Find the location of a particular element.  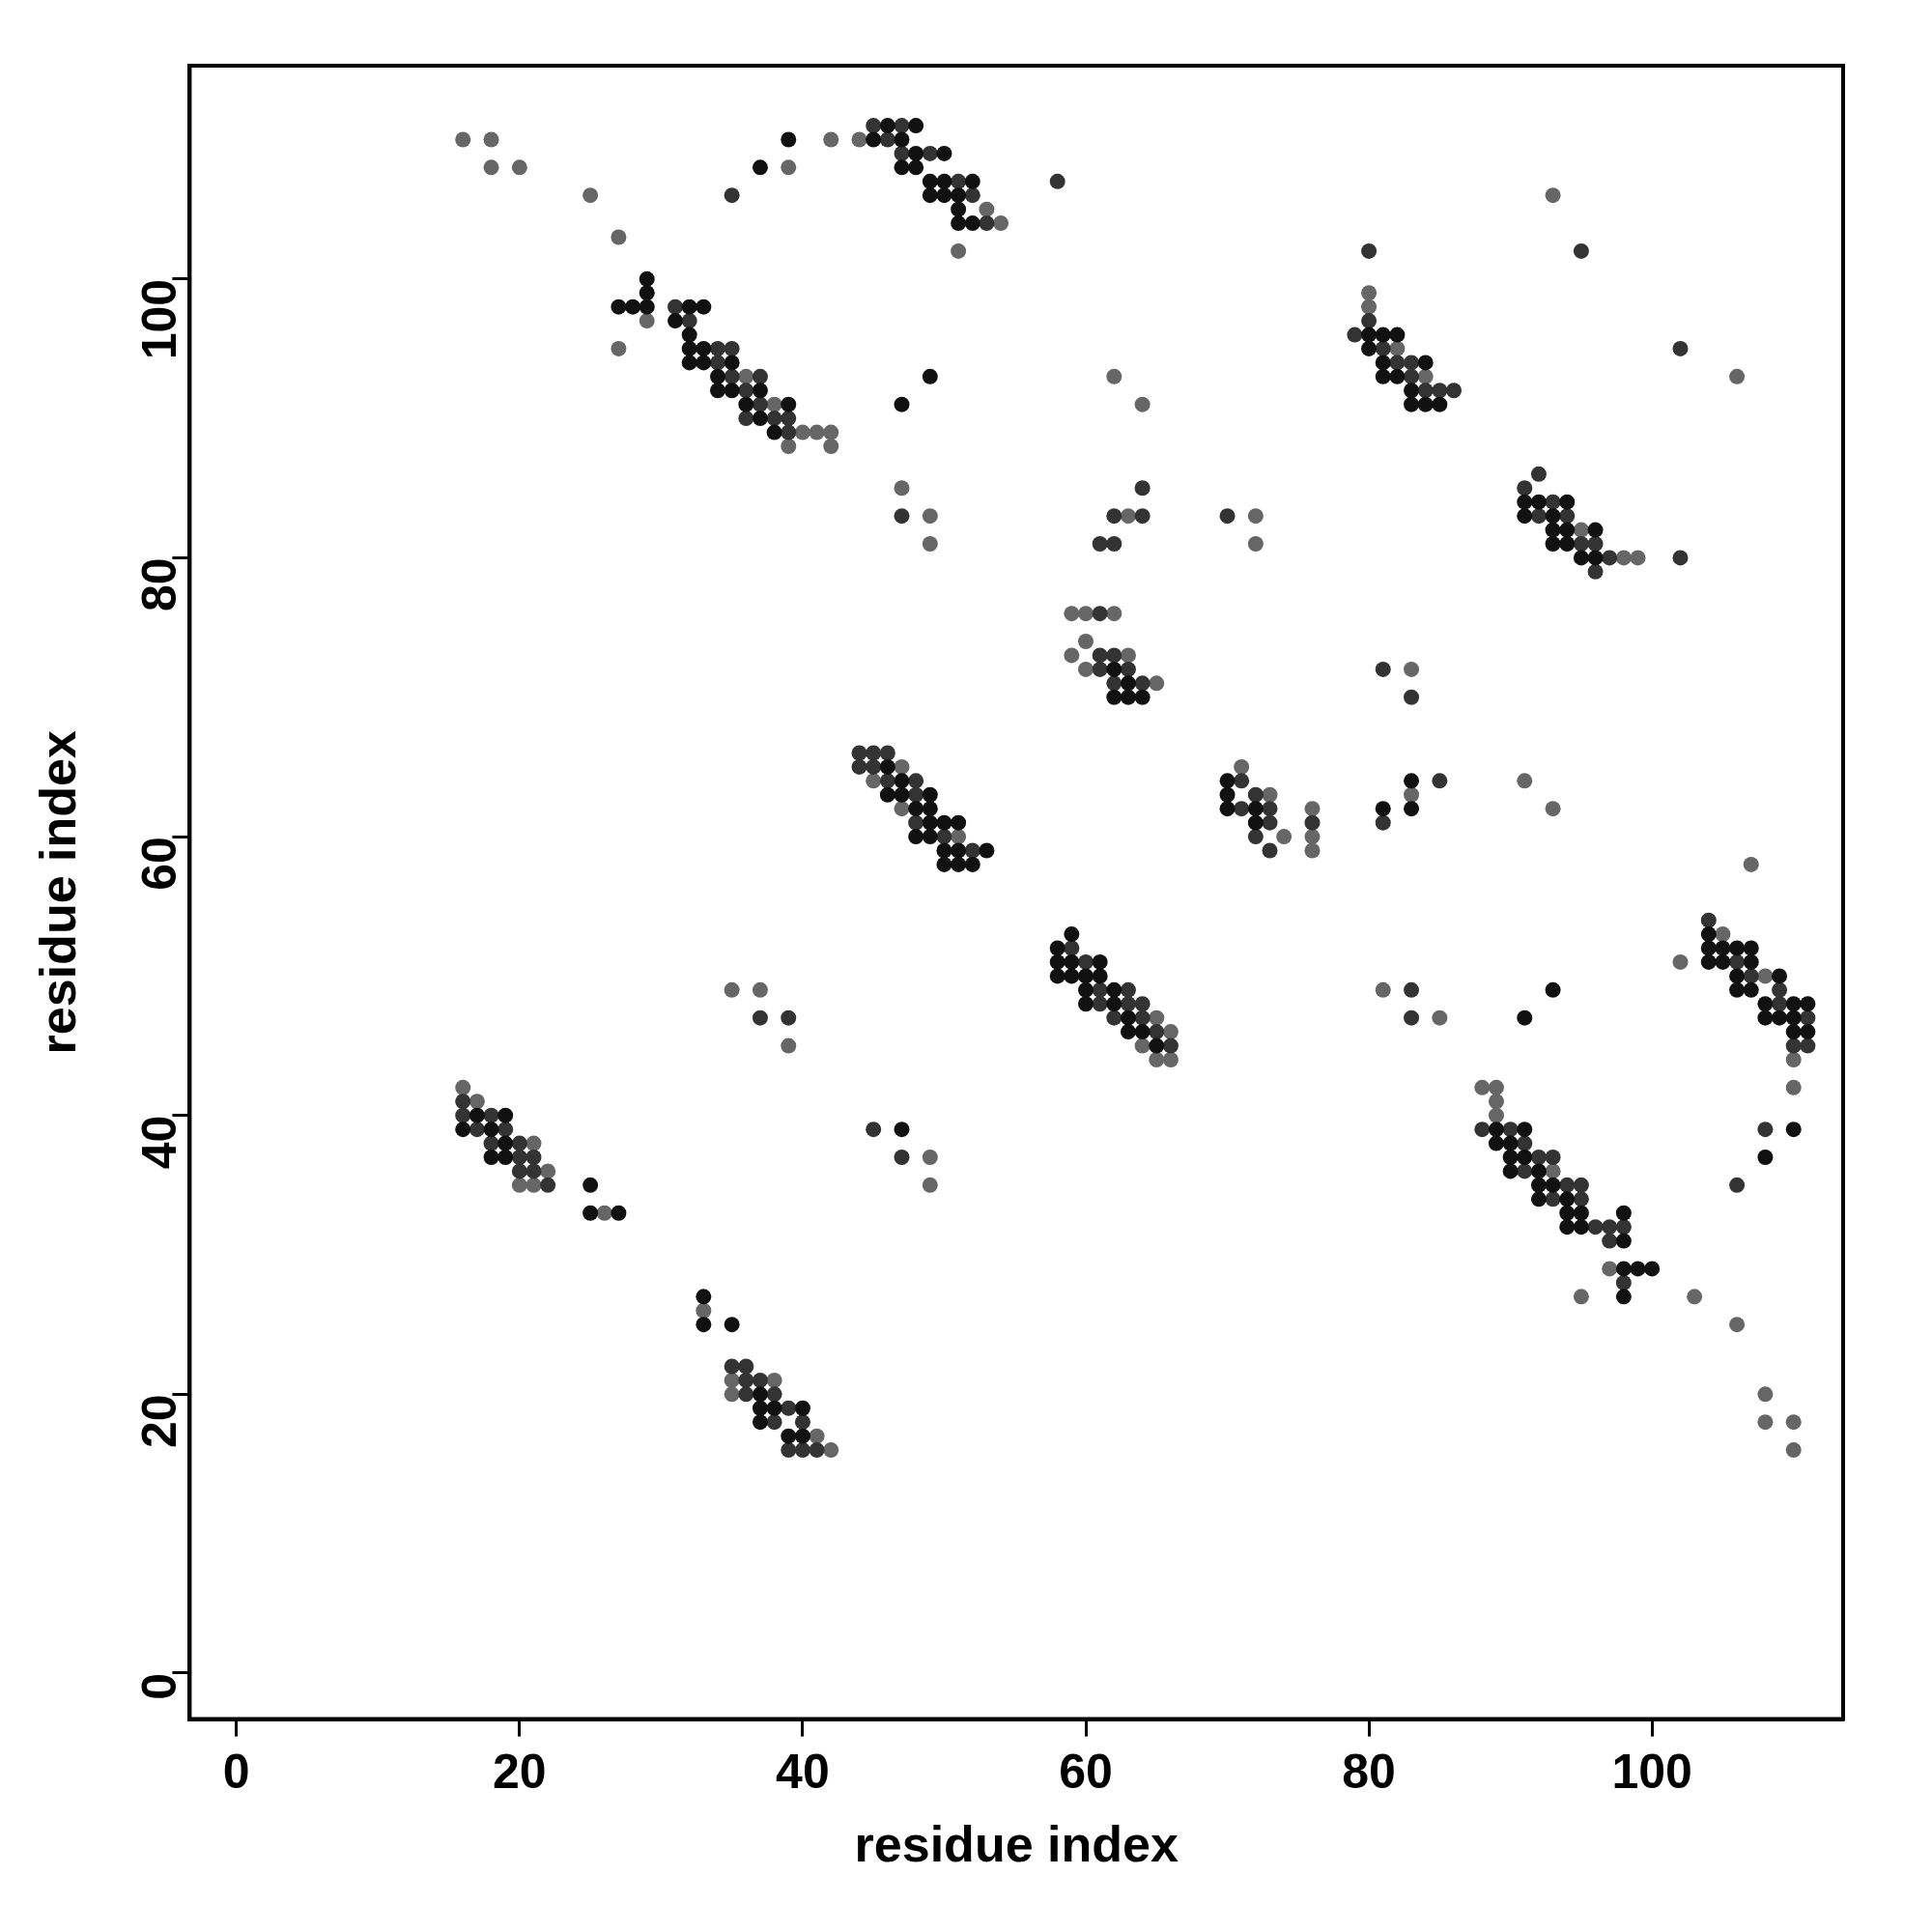

y-tick-label: 100 is located at coordinates (159, 319).